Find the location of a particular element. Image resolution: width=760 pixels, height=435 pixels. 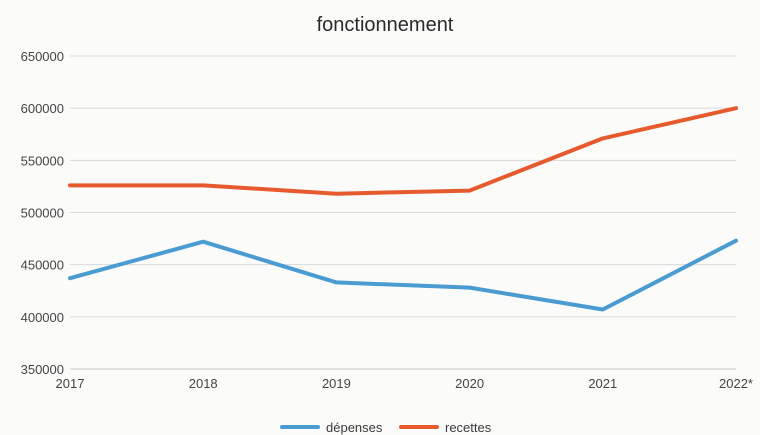

data-point-dépenses-2022* is located at coordinates (736, 241).